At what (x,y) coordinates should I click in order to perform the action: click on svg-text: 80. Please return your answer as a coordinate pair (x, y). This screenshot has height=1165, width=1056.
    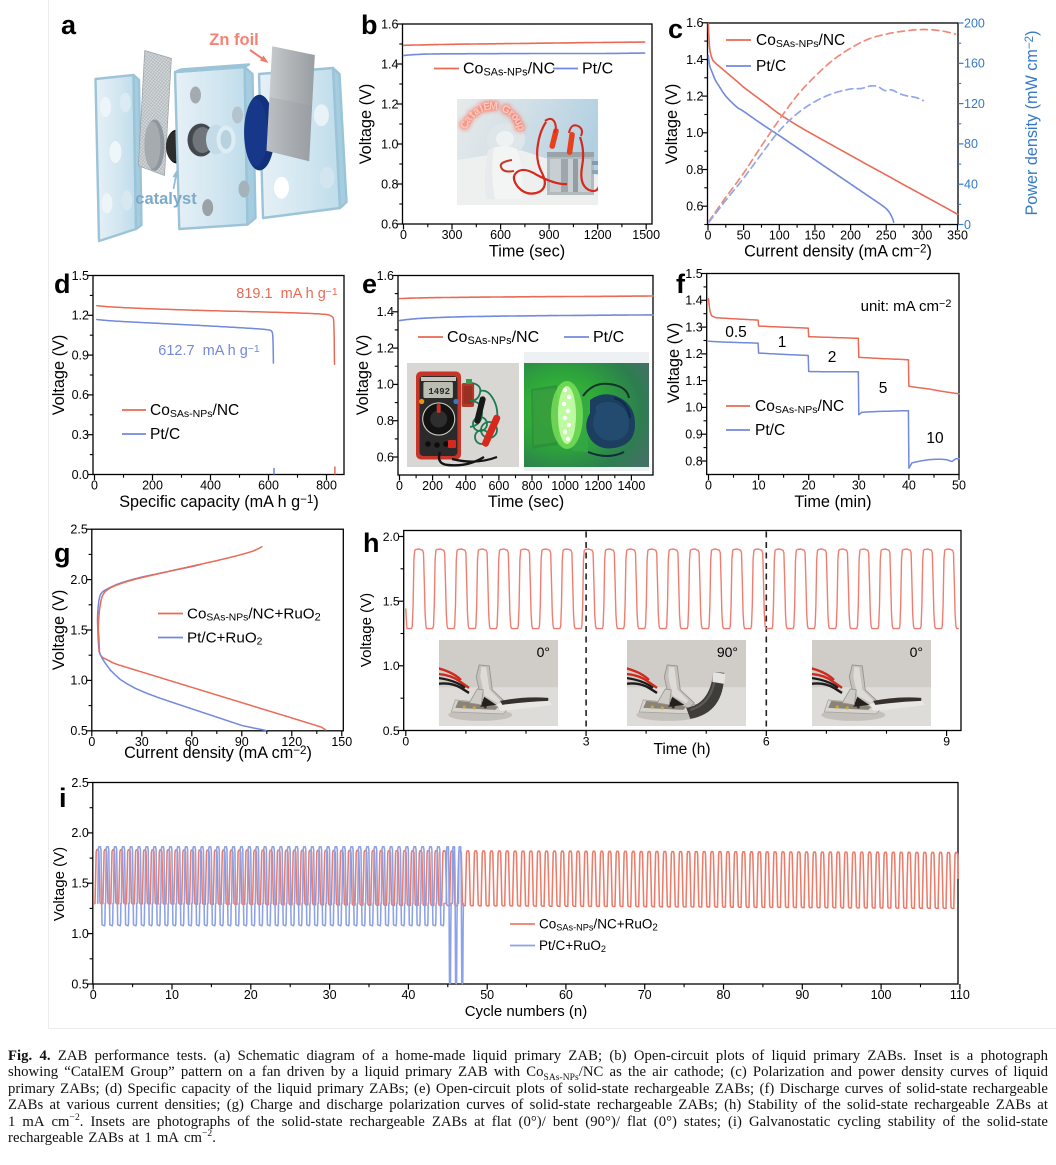
    Looking at the image, I should click on (971, 144).